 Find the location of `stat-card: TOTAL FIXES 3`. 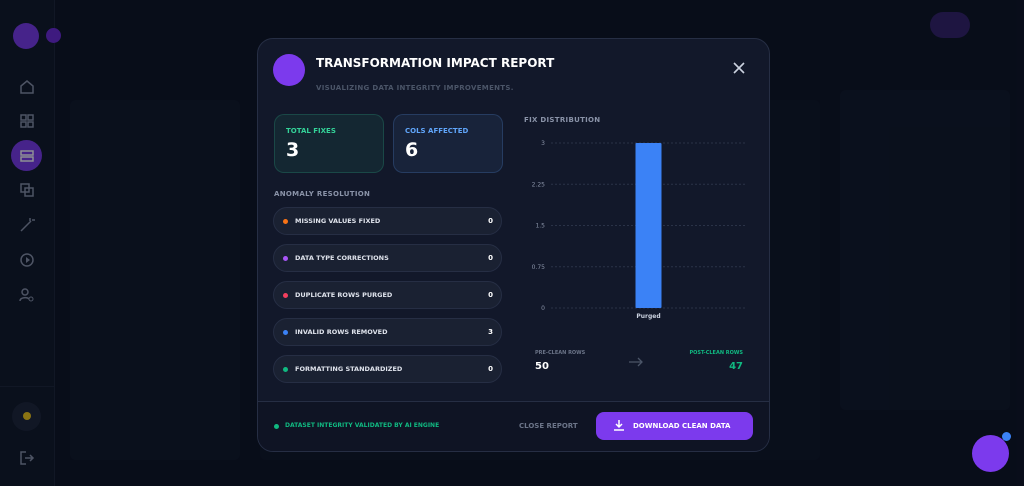

stat-card: TOTAL FIXES 3 is located at coordinates (329, 143).